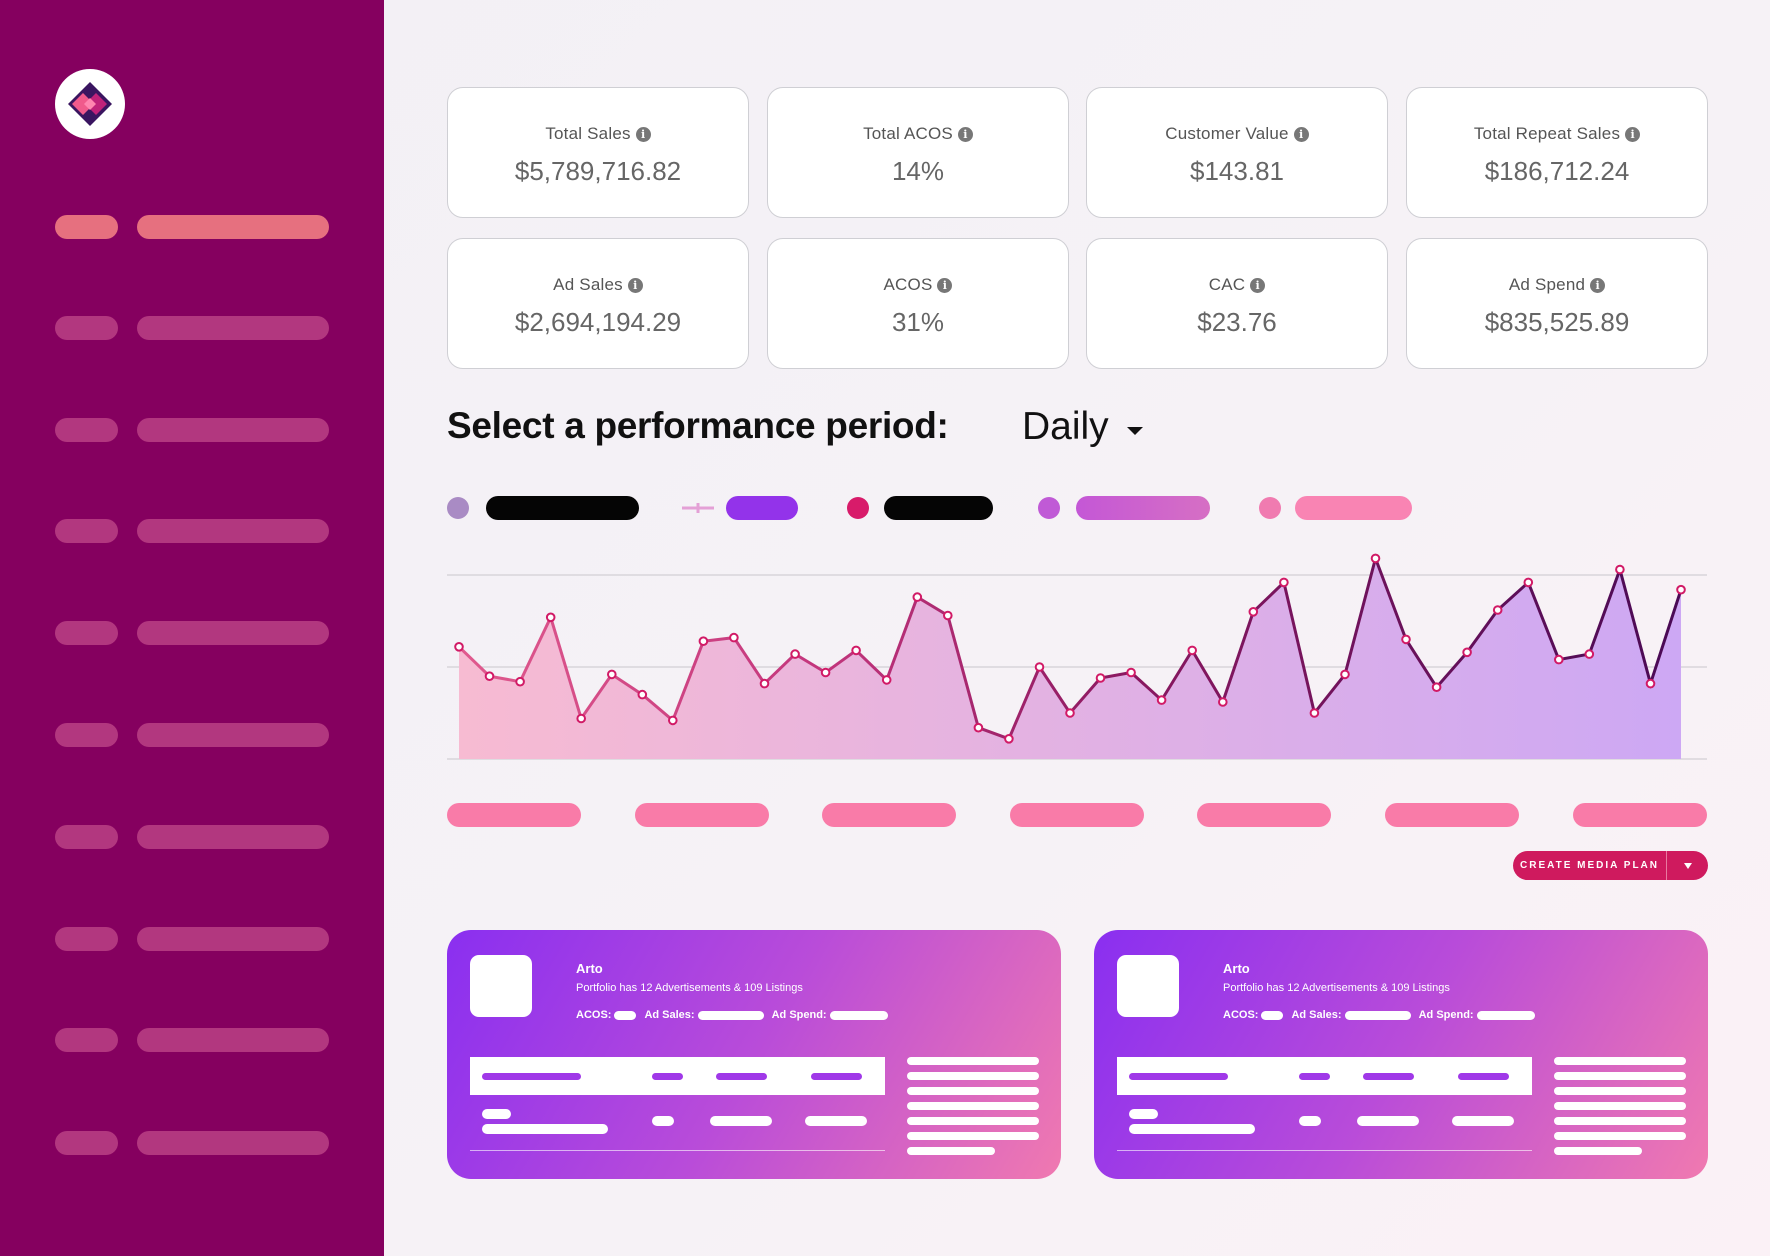  What do you see at coordinates (598, 303) in the screenshot?
I see `kpi-card-ad-sales: Ad Sales i $2,694,194.29` at bounding box center [598, 303].